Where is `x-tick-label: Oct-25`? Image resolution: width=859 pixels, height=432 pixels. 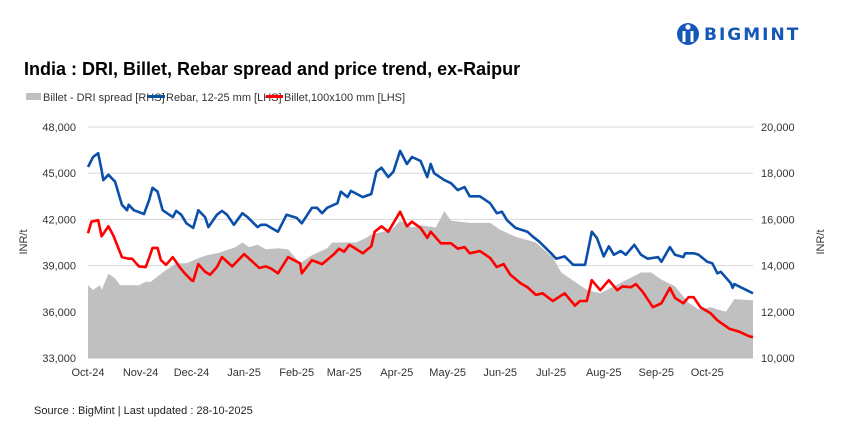
x-tick-label: Oct-25 is located at coordinates (707, 373).